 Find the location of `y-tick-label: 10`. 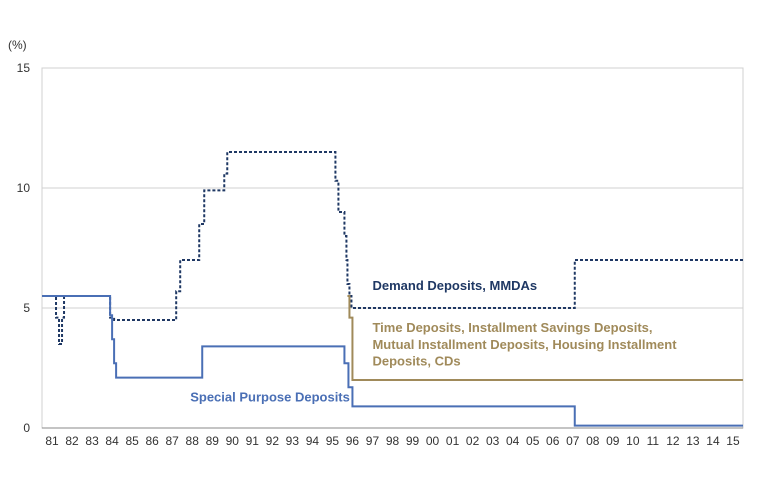

y-tick-label: 10 is located at coordinates (24, 188).